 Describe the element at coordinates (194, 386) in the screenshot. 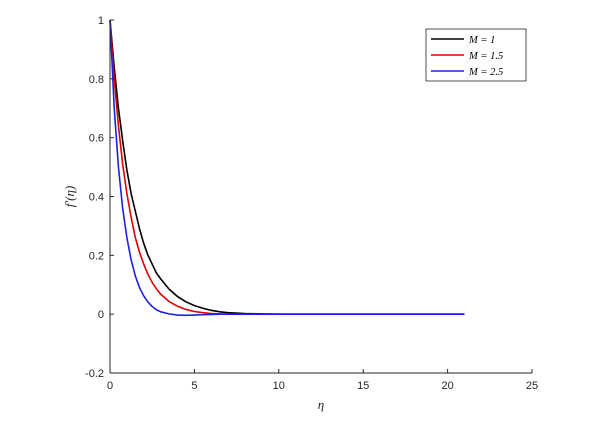

I see `x-tick-label: 5` at that location.